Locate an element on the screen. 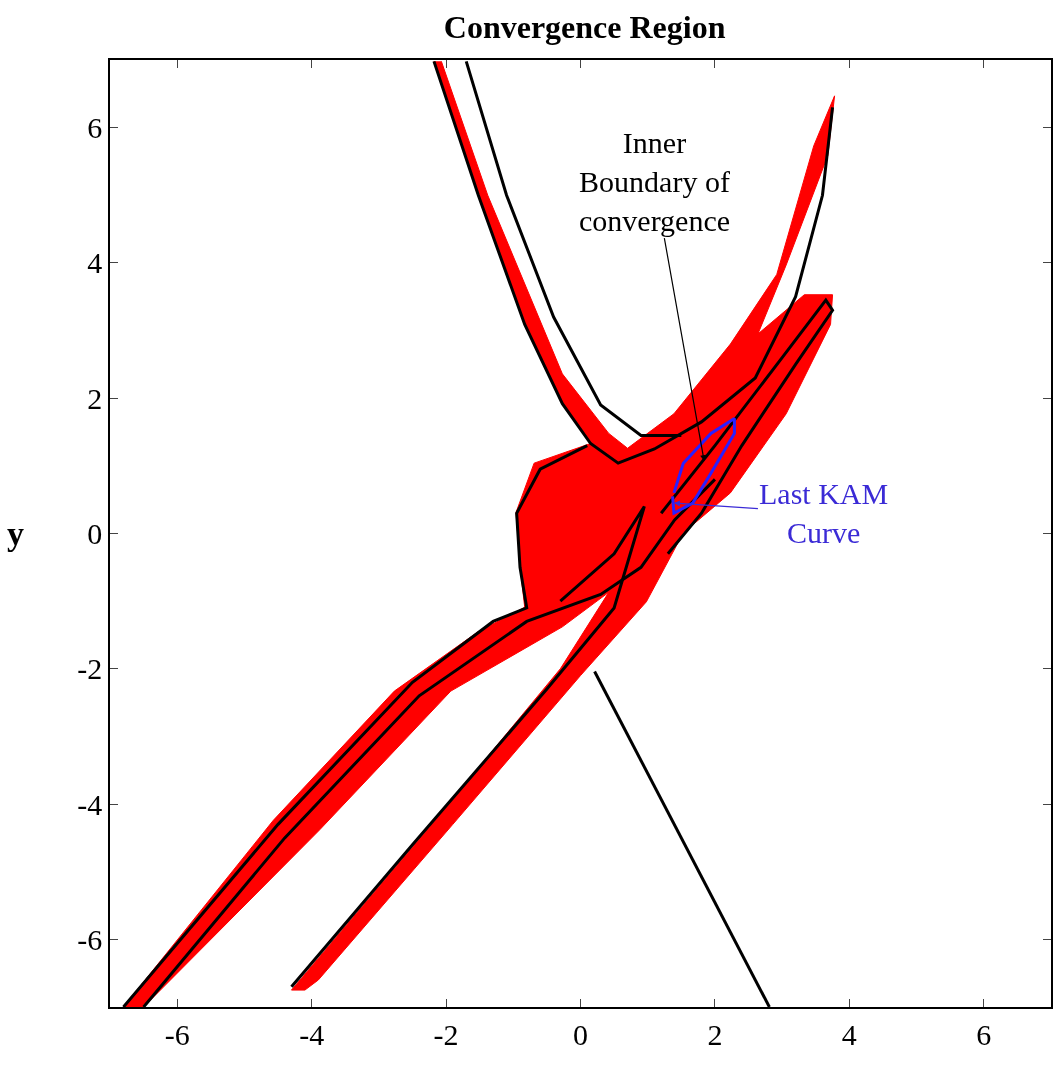 The height and width of the screenshot is (1067, 1063). x-tick-label: -2 is located at coordinates (446, 1034).